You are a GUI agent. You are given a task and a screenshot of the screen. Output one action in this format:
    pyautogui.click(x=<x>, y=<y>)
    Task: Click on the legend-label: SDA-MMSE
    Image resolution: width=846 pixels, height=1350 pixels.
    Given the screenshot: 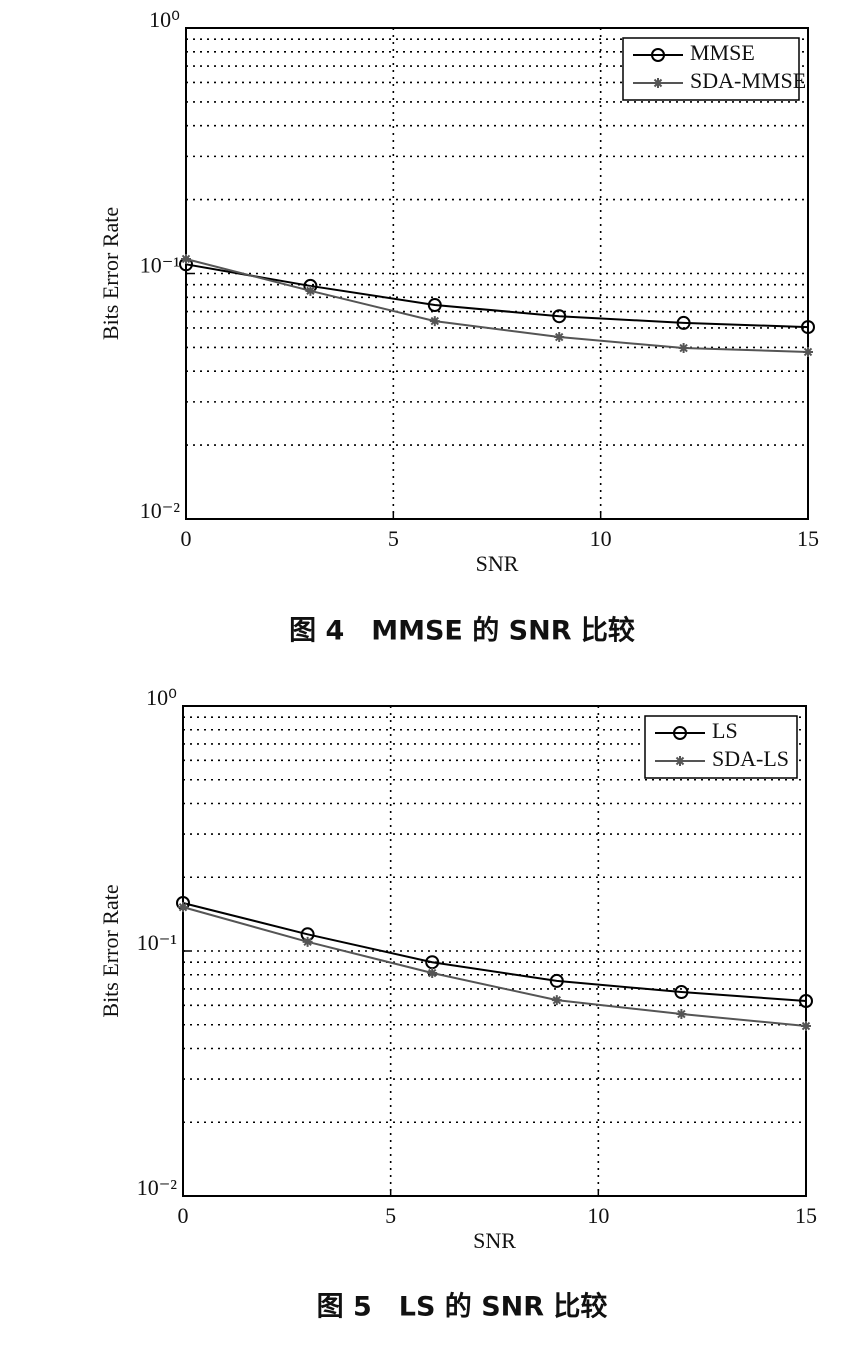 What is the action you would take?
    pyautogui.click(x=748, y=80)
    